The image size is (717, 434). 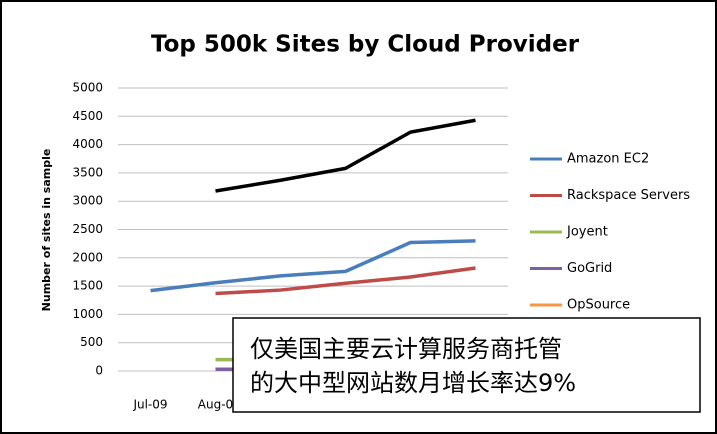 I want to click on legend-label: GoGrid, so click(x=589, y=268).